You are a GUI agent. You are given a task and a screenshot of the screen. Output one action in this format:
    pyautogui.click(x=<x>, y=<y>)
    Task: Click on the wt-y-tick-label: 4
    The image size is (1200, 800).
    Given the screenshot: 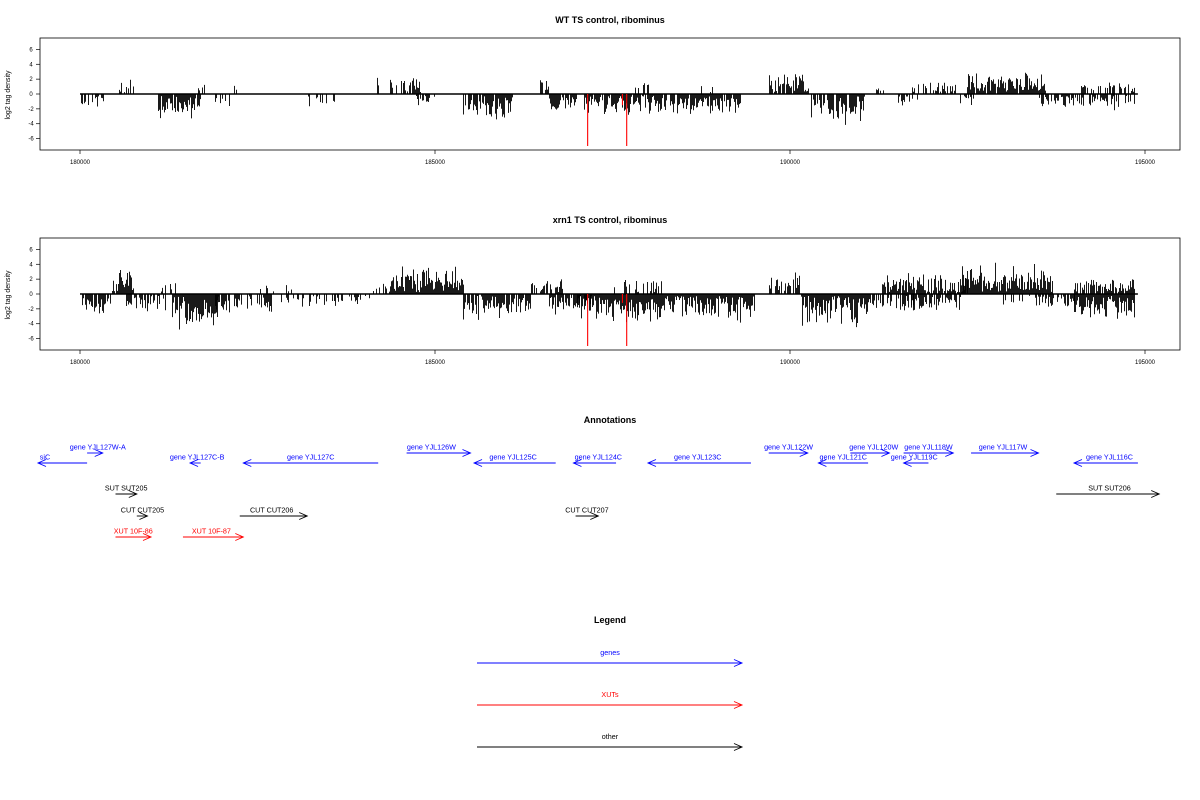 What is the action you would take?
    pyautogui.click(x=31, y=65)
    